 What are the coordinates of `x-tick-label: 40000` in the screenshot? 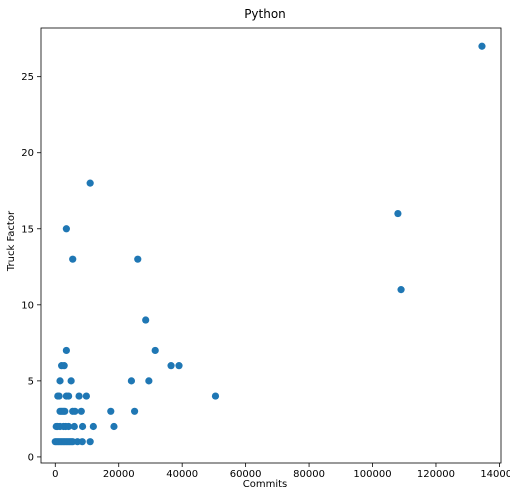 It's located at (182, 474).